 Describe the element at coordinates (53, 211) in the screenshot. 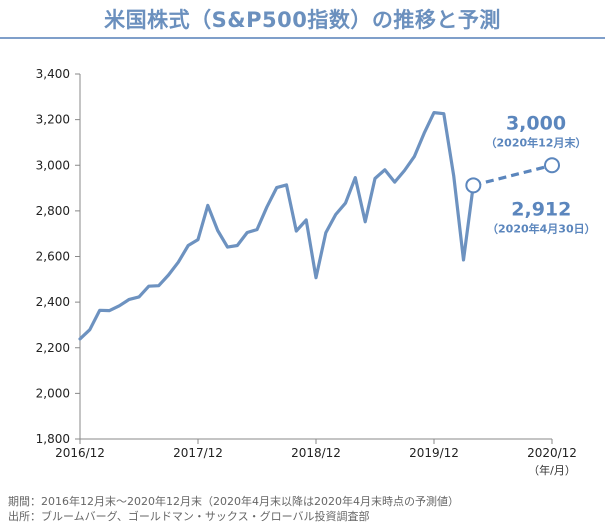

I see `y-tick-label: 2,800` at that location.